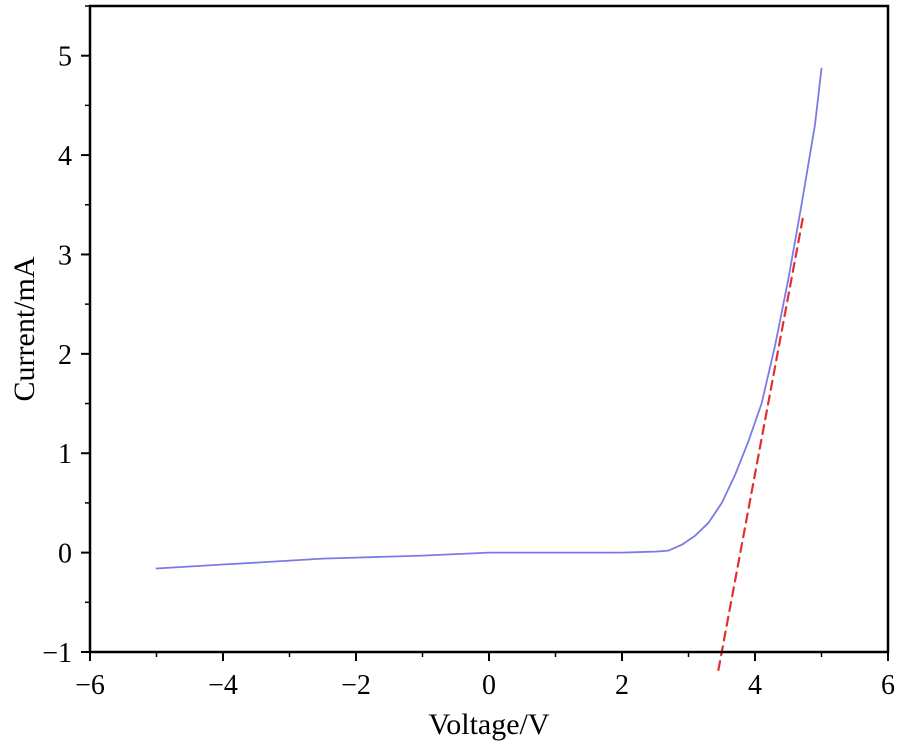  What do you see at coordinates (761, 444) in the screenshot?
I see `fit-line-series` at bounding box center [761, 444].